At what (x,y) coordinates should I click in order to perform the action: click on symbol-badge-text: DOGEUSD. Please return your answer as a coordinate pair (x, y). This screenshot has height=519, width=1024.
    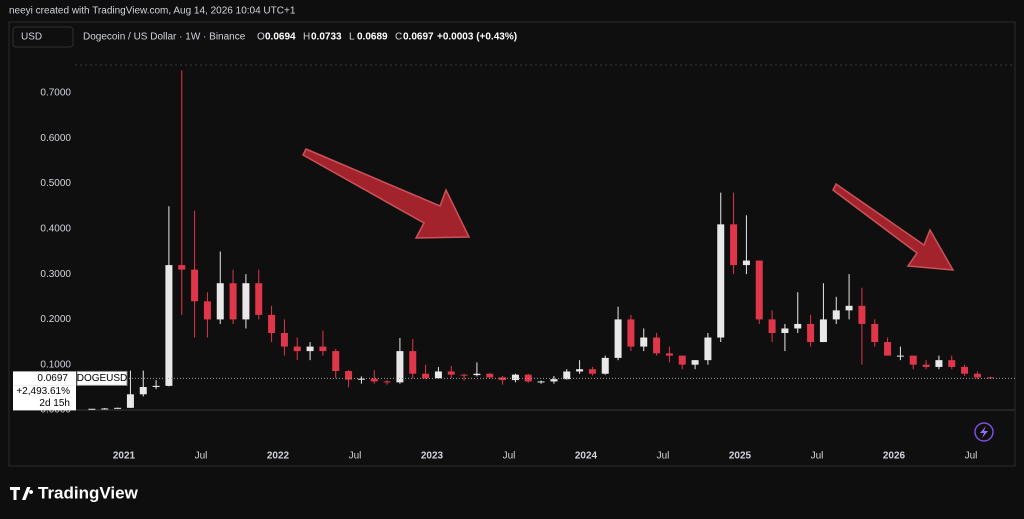
    Looking at the image, I should click on (102, 378).